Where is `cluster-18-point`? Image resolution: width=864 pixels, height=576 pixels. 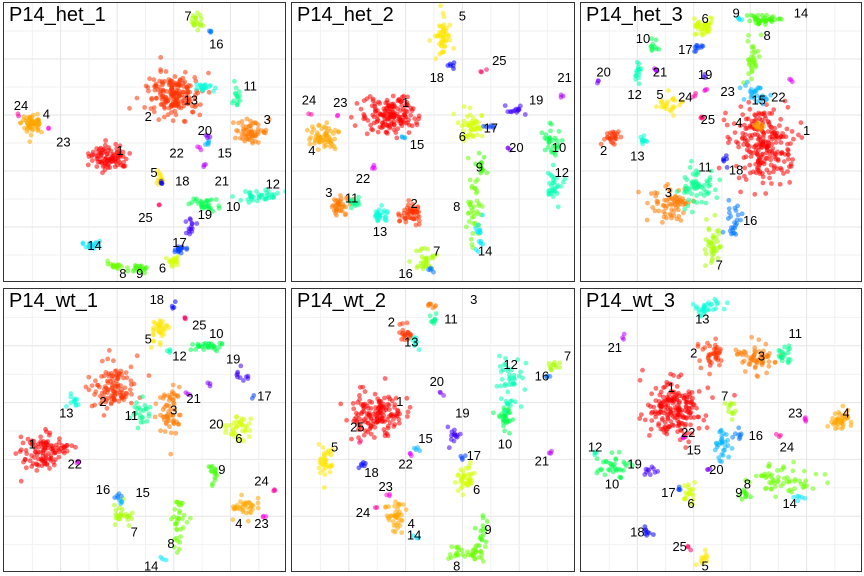 cluster-18-point is located at coordinates (724, 159).